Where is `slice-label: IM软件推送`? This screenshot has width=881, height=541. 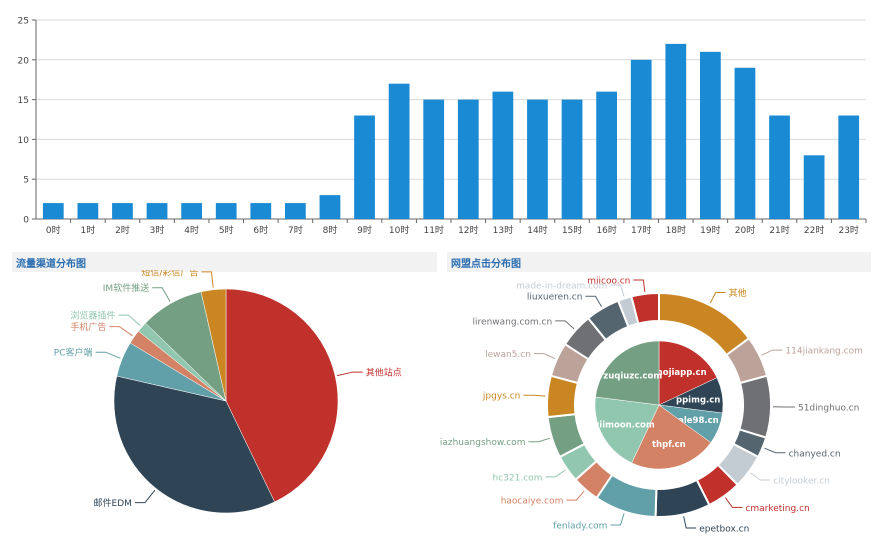
slice-label: IM软件推送 is located at coordinates (126, 288).